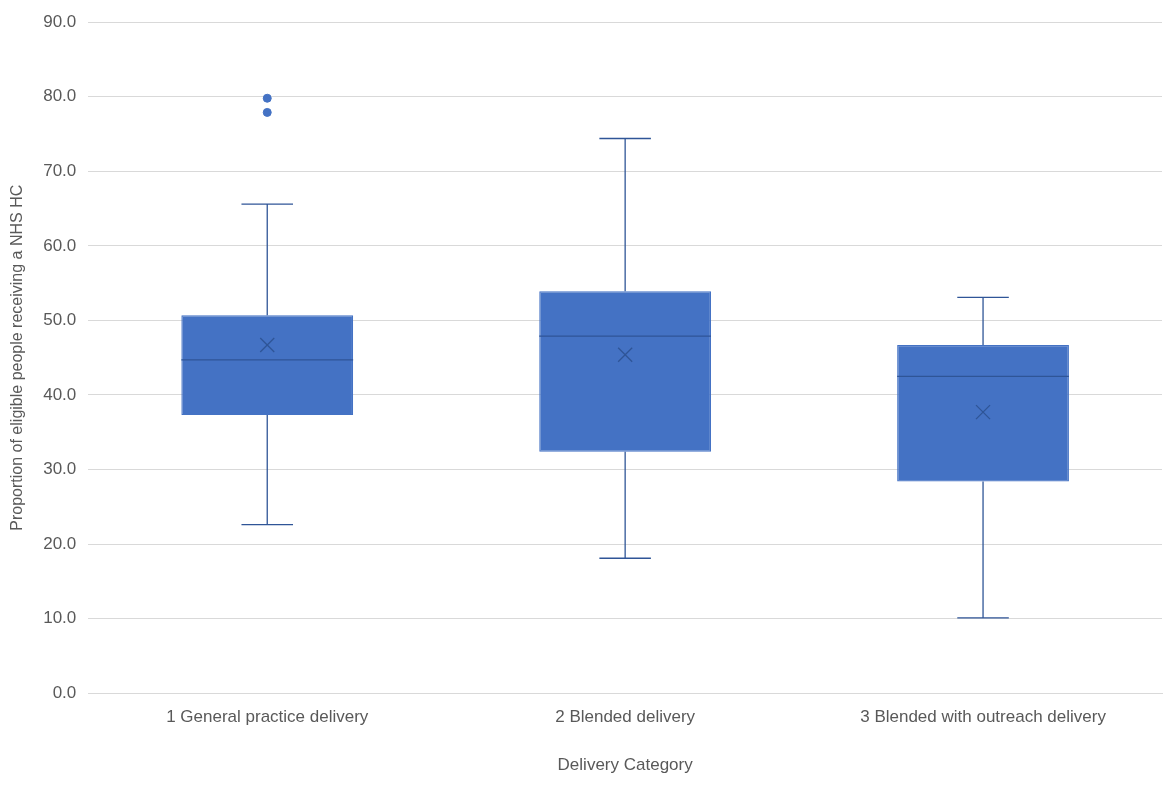  I want to click on y-tick-label: 40.0, so click(60, 394).